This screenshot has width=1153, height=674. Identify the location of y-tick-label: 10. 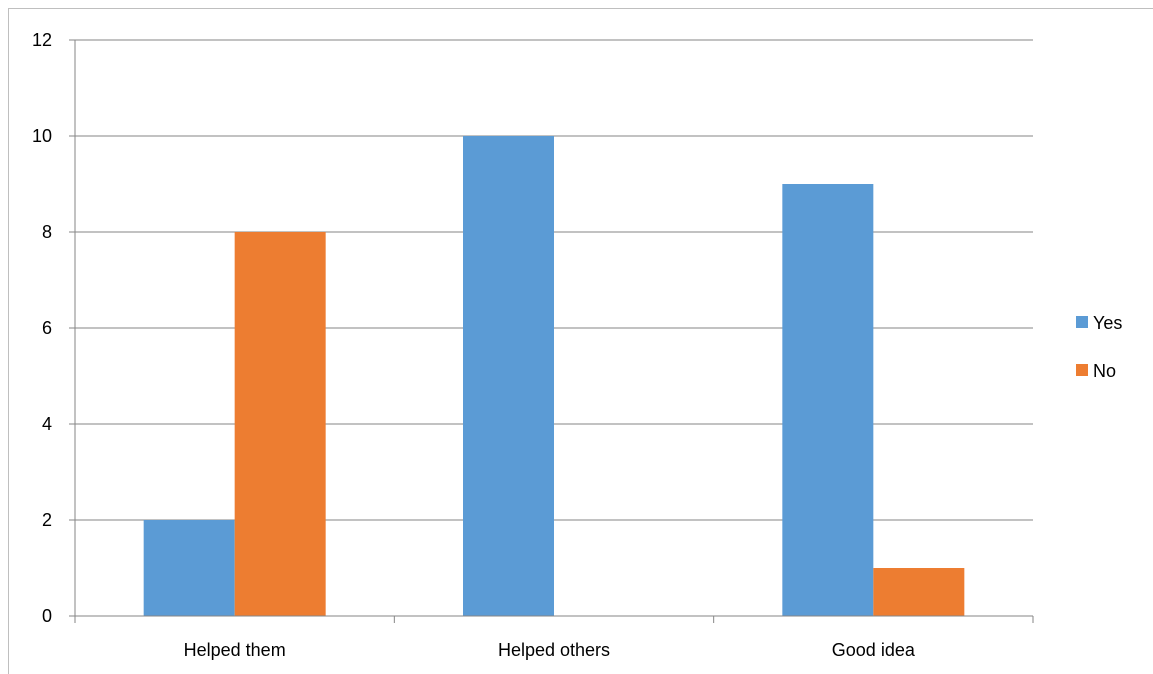
(42, 136).